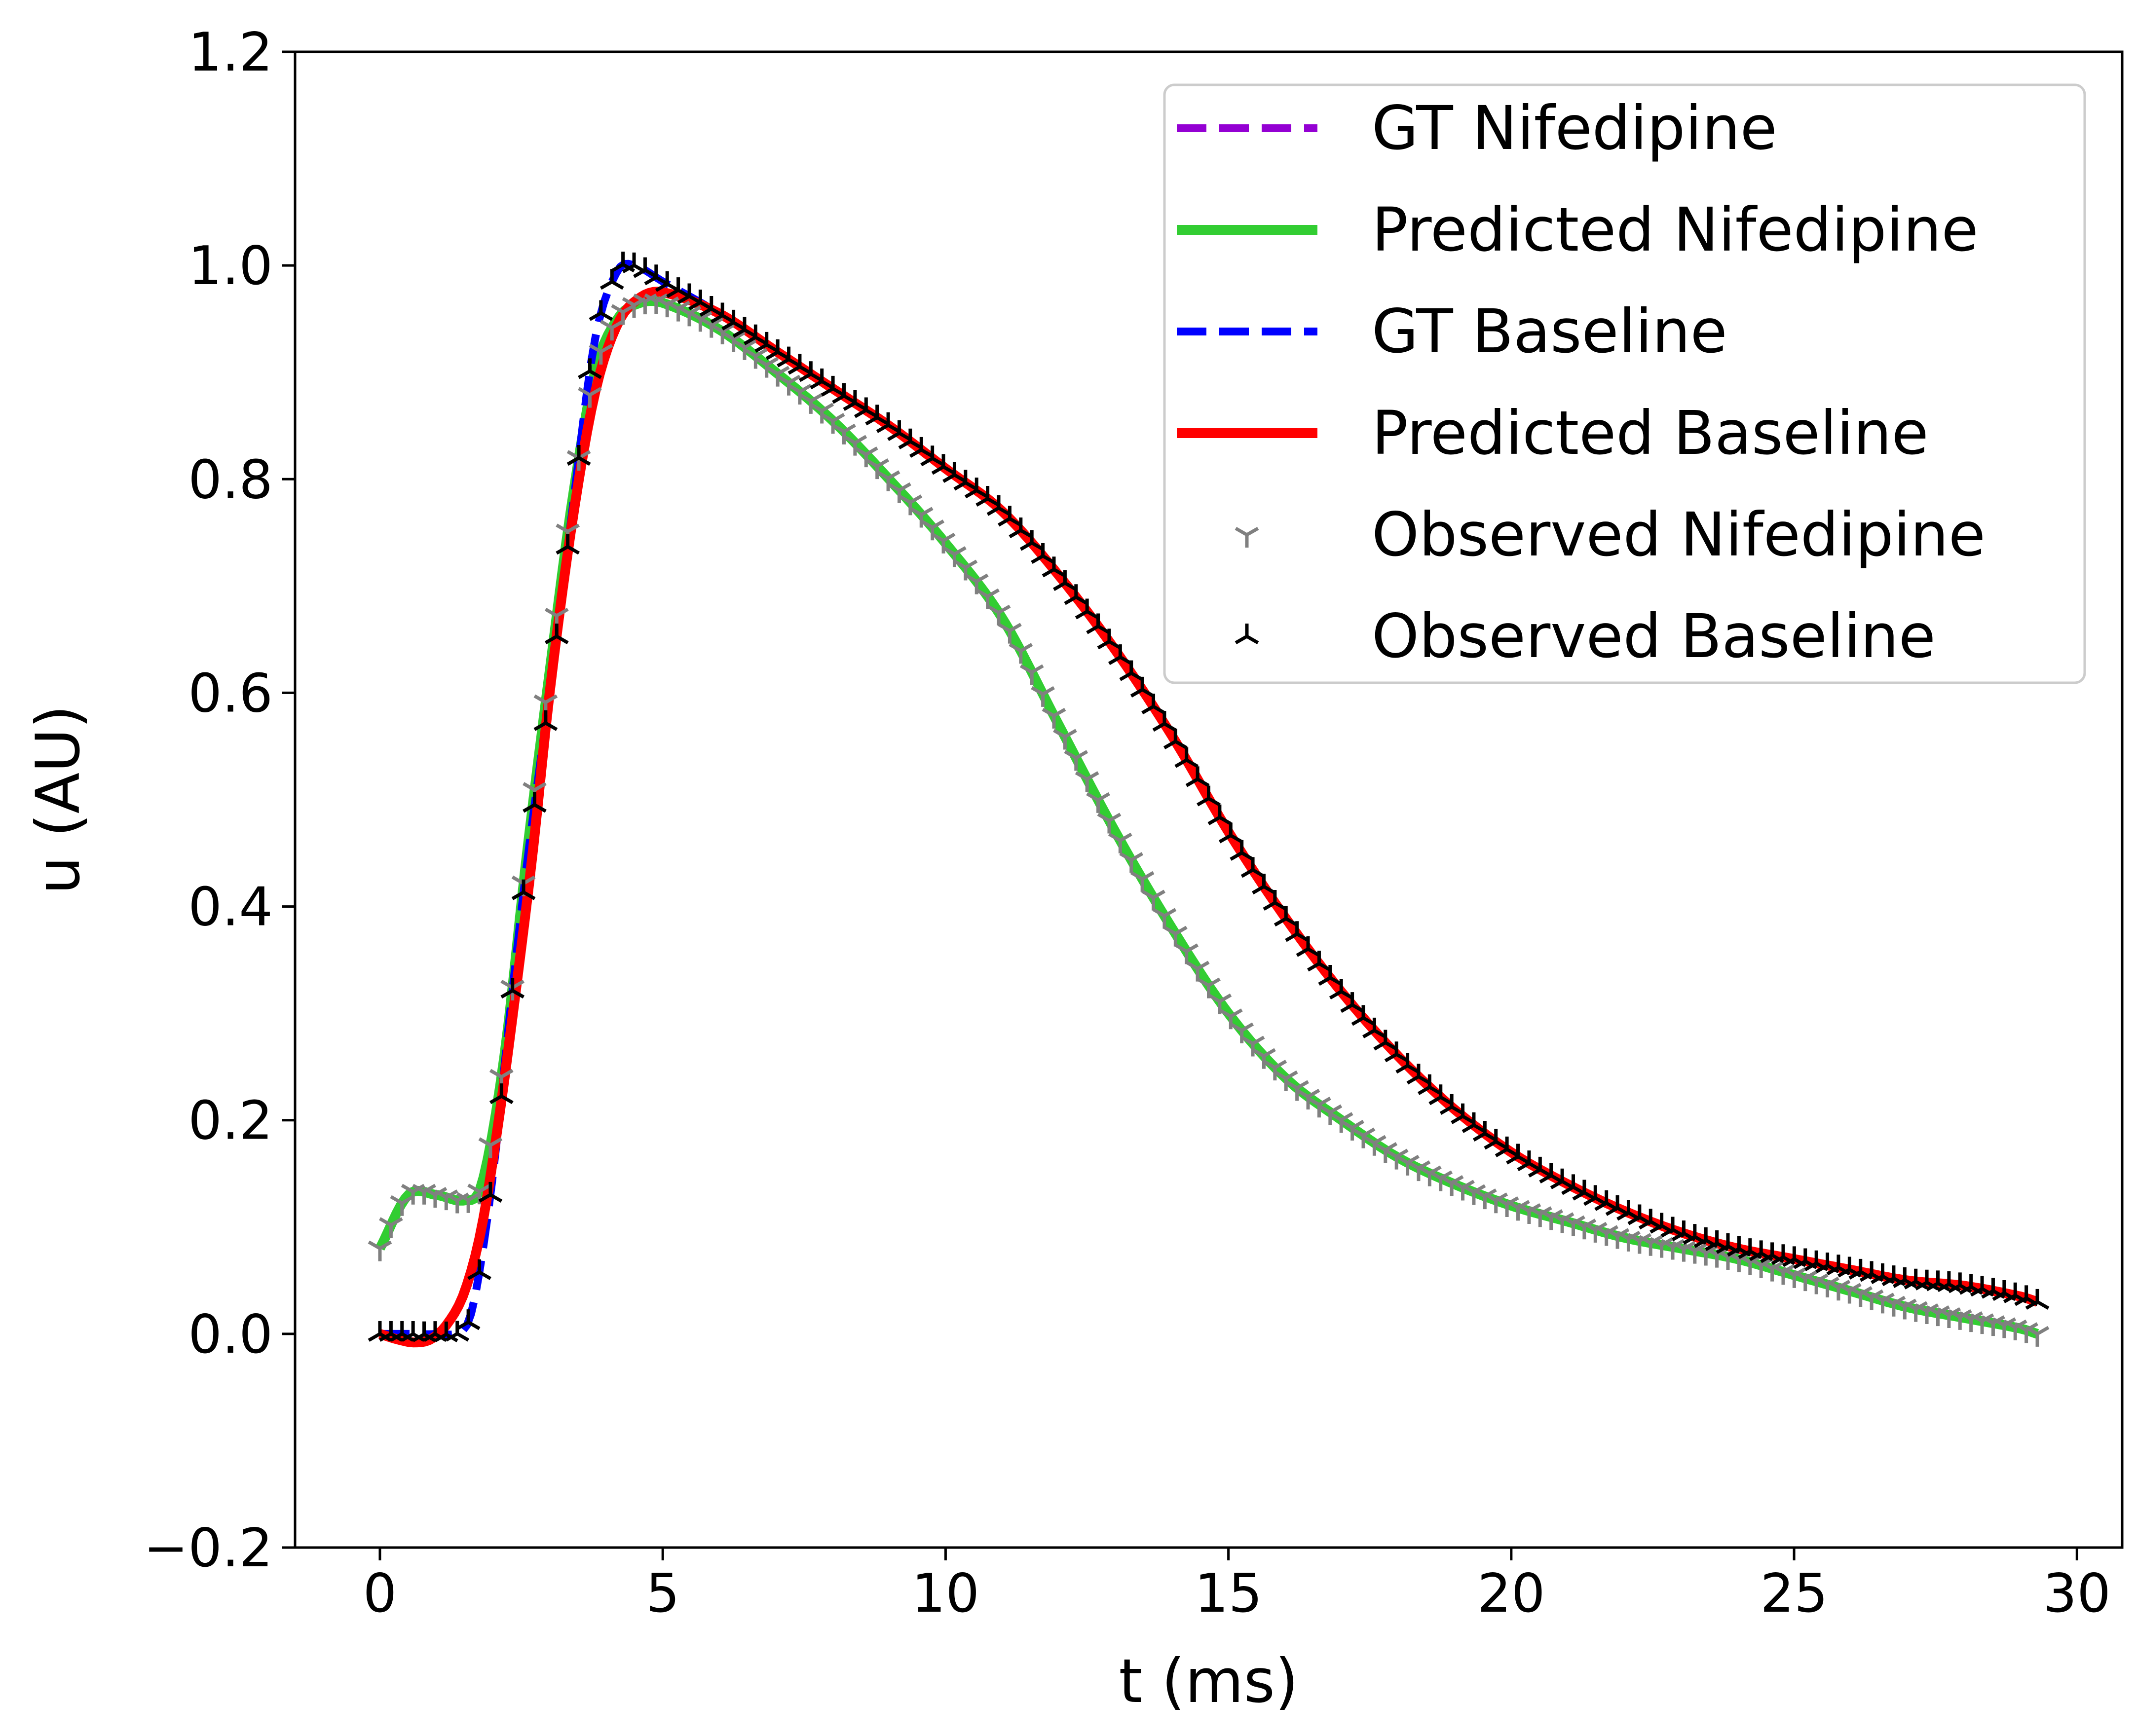  I want to click on y-tick-label: 0.0, so click(230, 1335).